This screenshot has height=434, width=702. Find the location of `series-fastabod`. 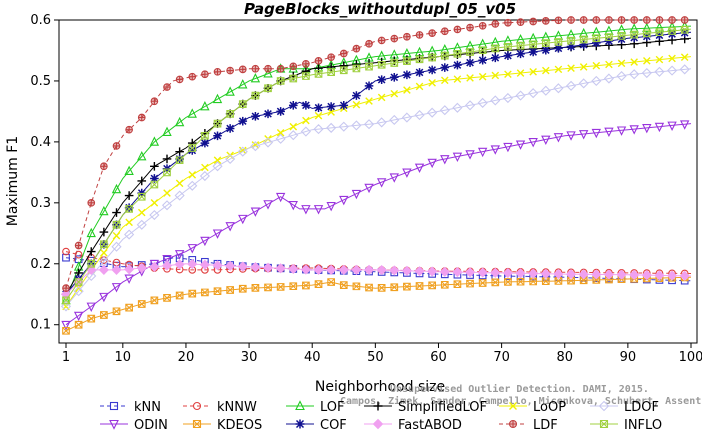

series-fastabod is located at coordinates (376, 279).